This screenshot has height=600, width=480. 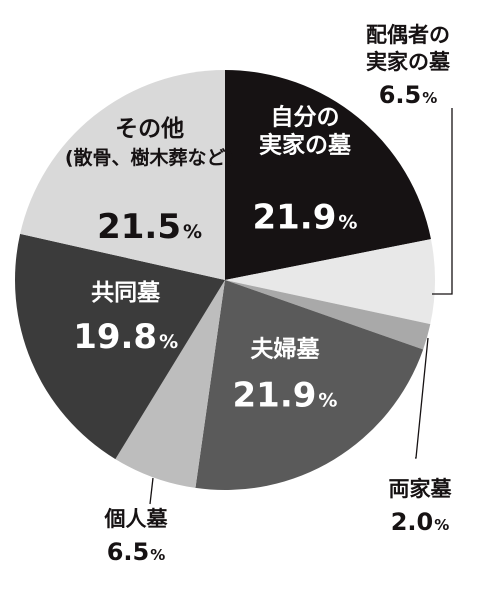 I want to click on slice-name-label: 両家墓, so click(x=421, y=489).